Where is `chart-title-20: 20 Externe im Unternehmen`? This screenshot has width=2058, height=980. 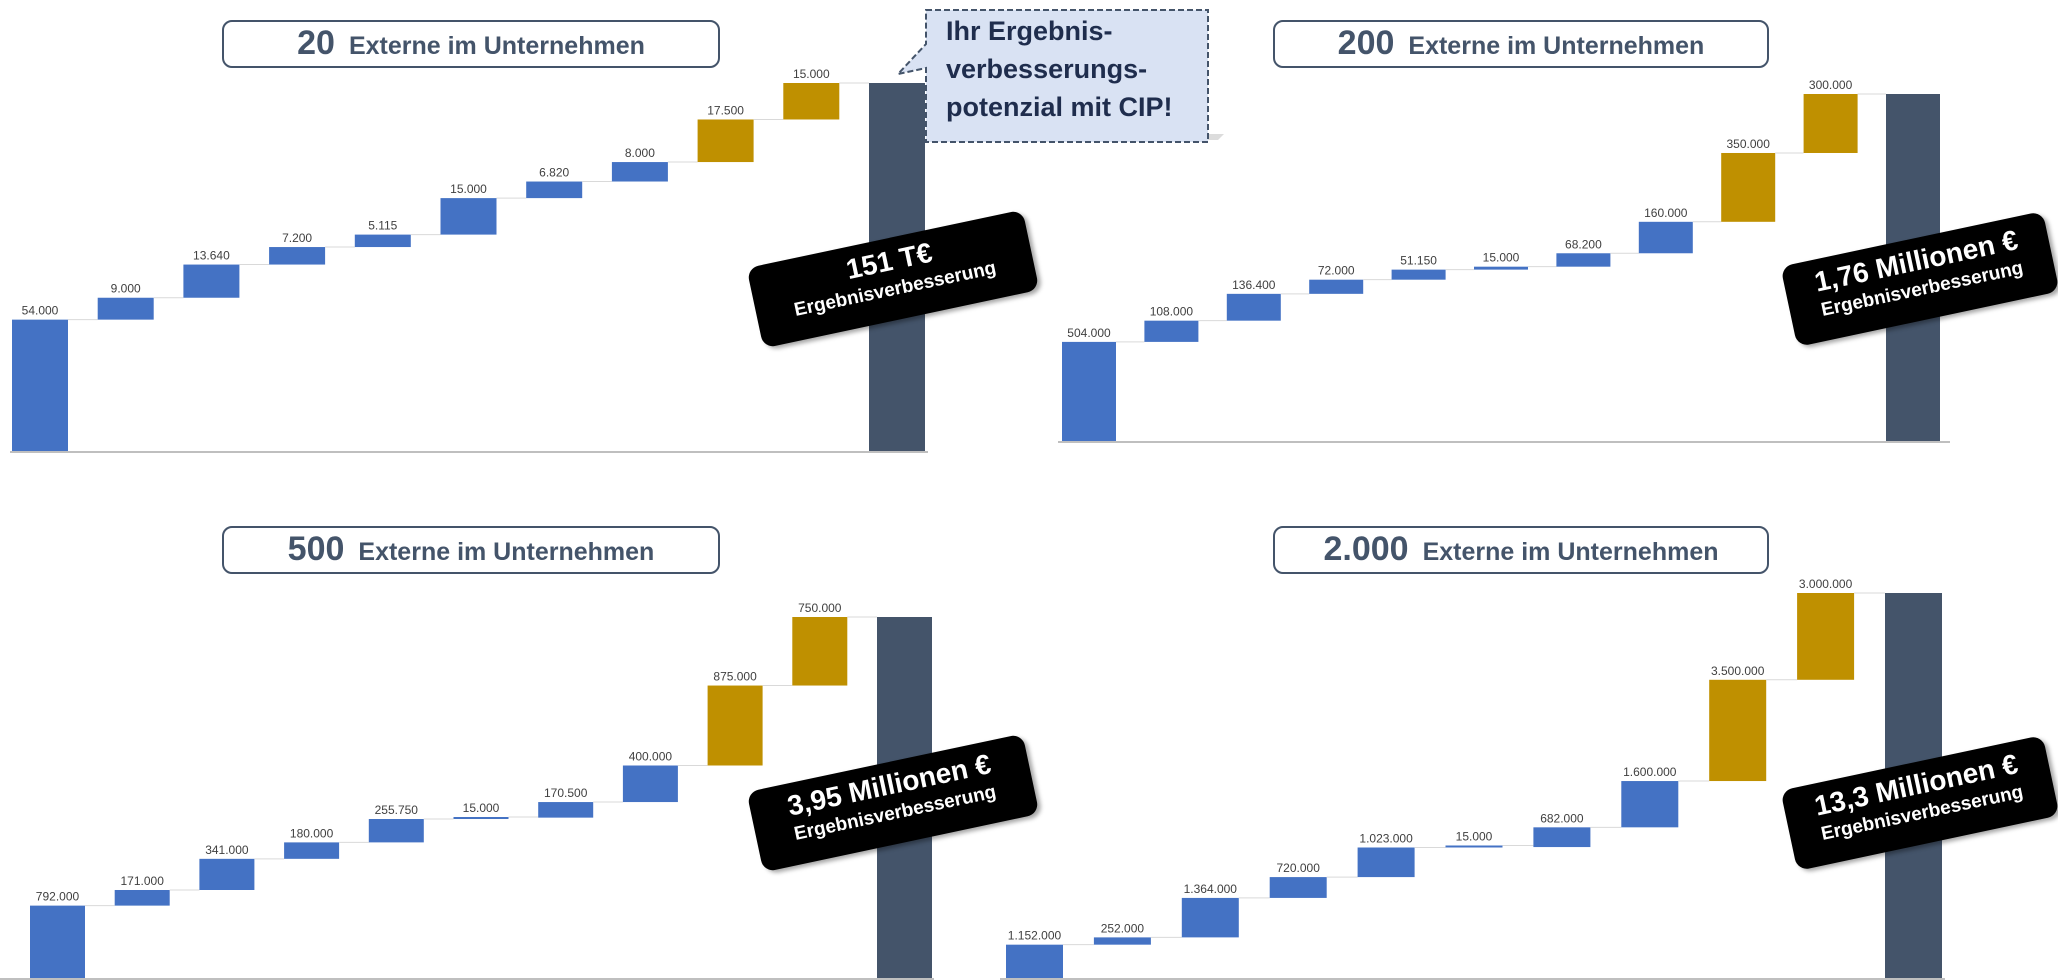
chart-title-20: 20 Externe im Unternehmen is located at coordinates (471, 44).